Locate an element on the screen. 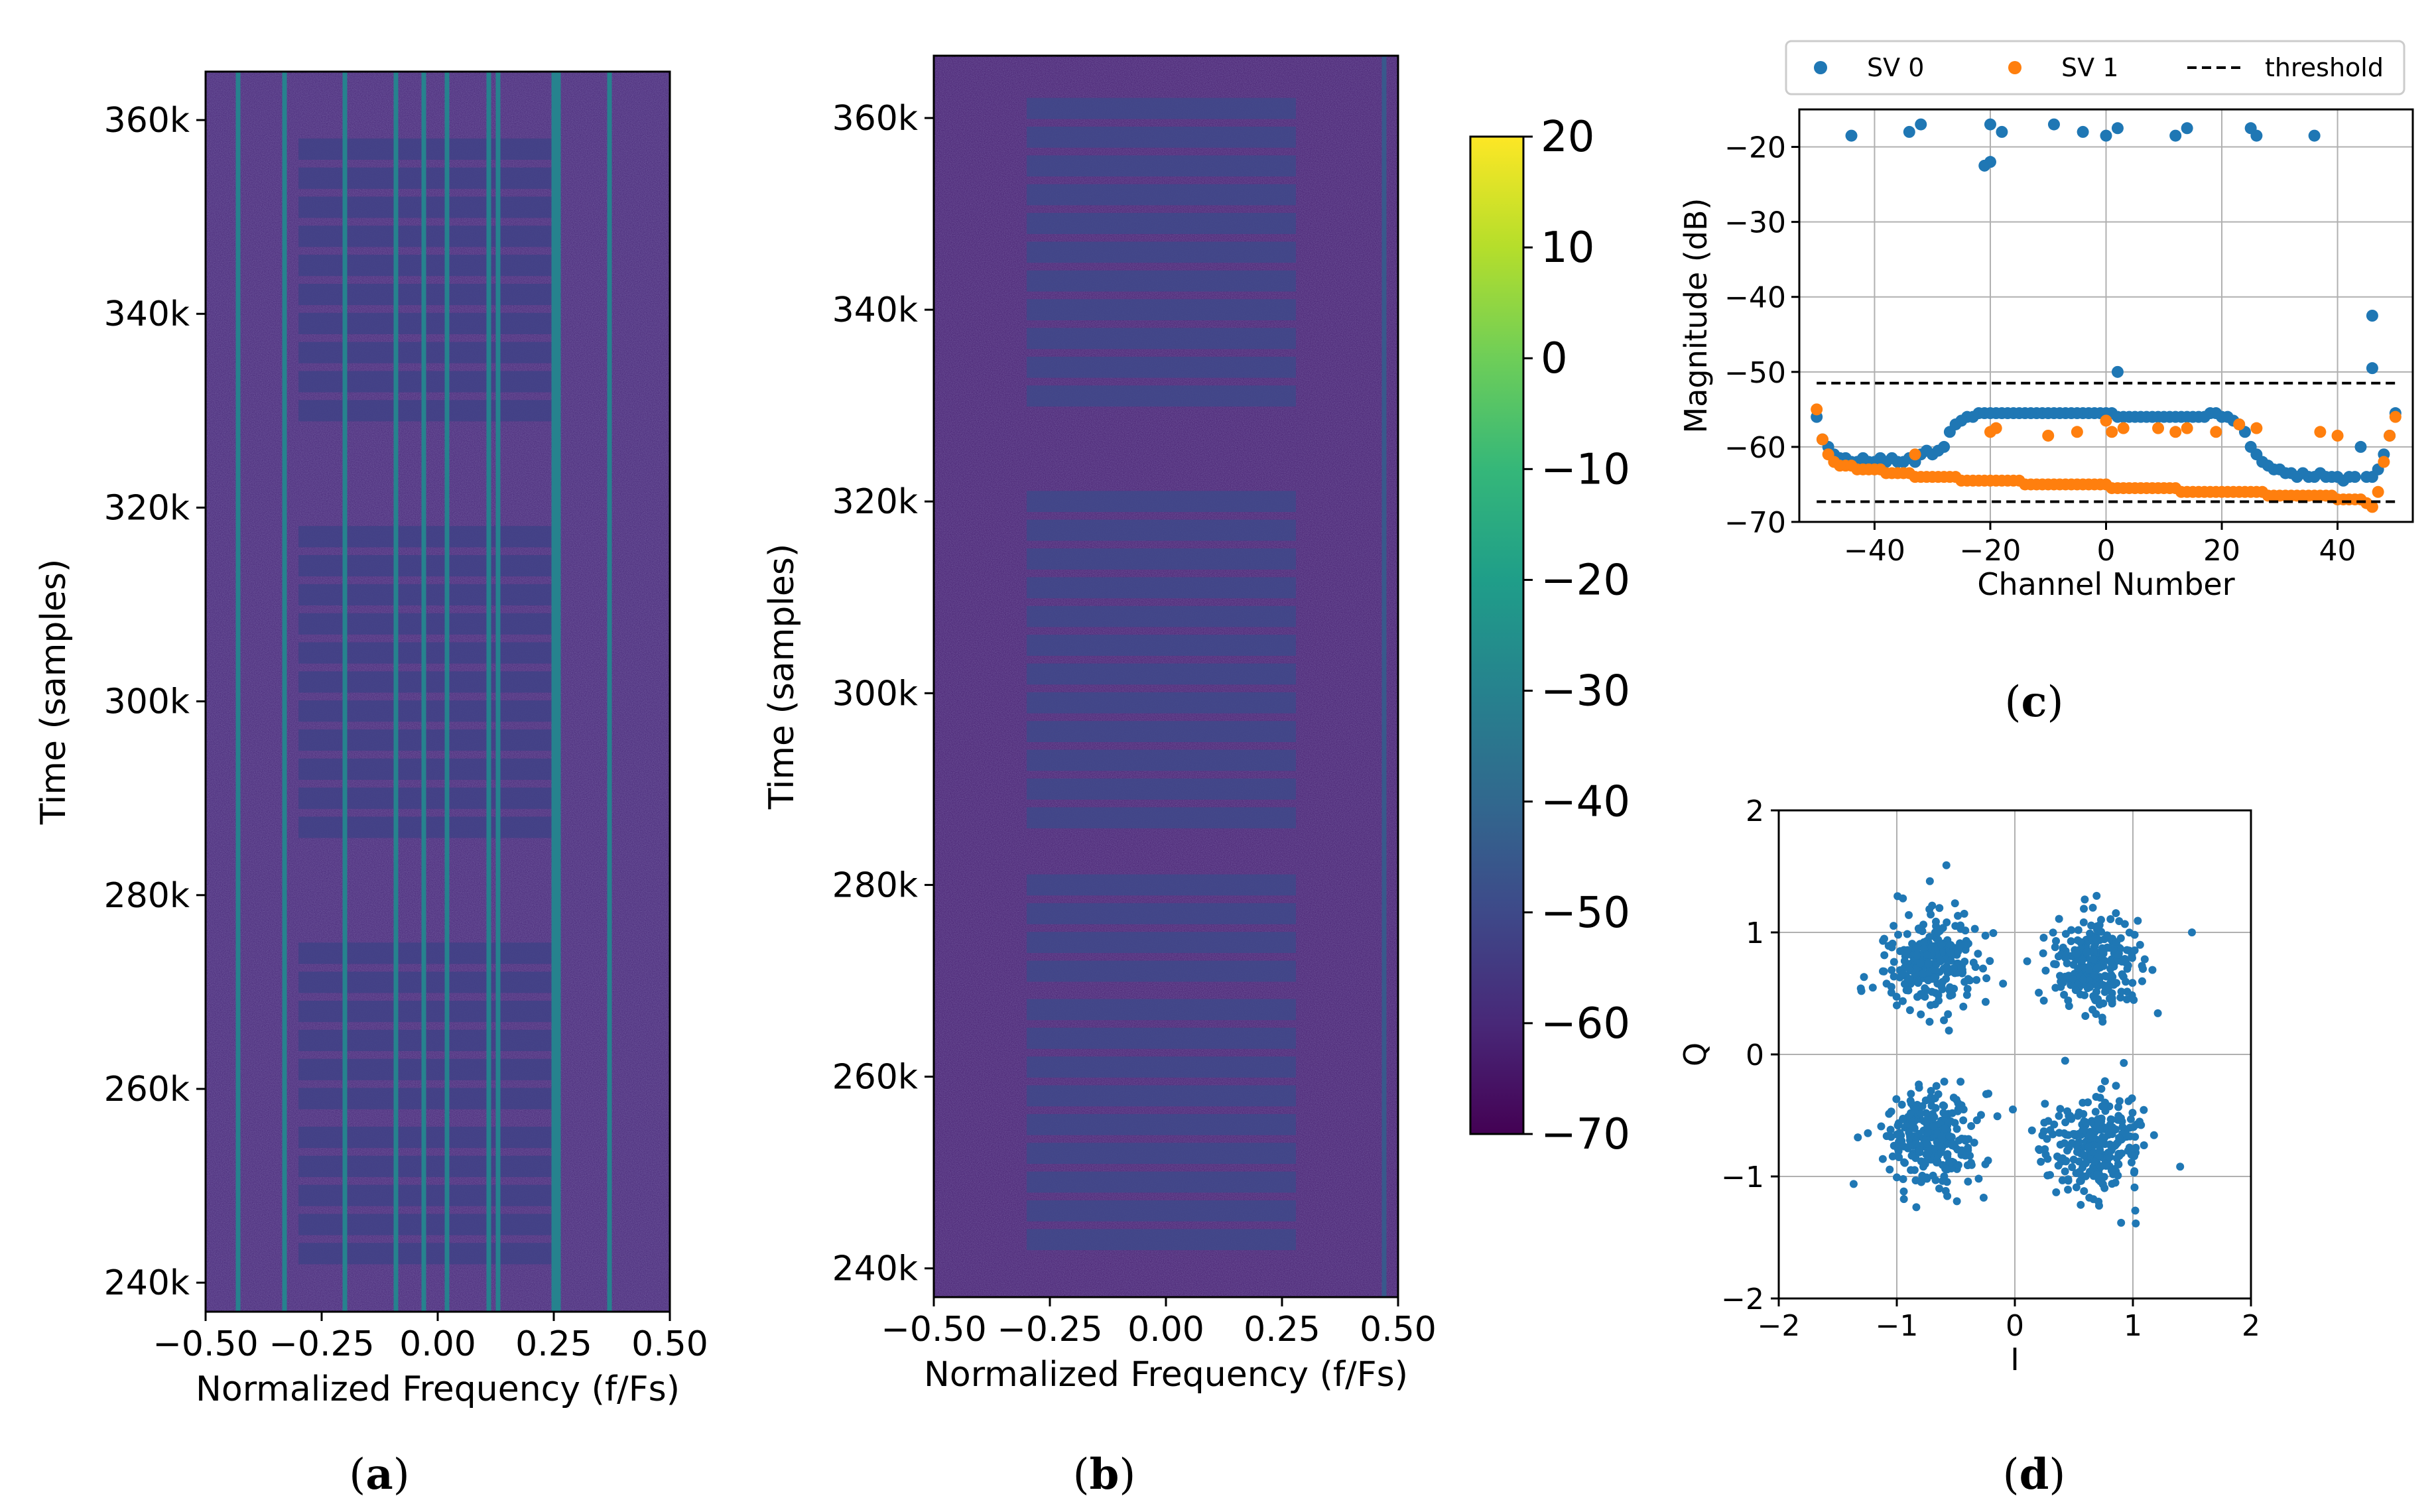 The height and width of the screenshot is (1512, 2436). legend-marker-sv0 is located at coordinates (1820, 67).